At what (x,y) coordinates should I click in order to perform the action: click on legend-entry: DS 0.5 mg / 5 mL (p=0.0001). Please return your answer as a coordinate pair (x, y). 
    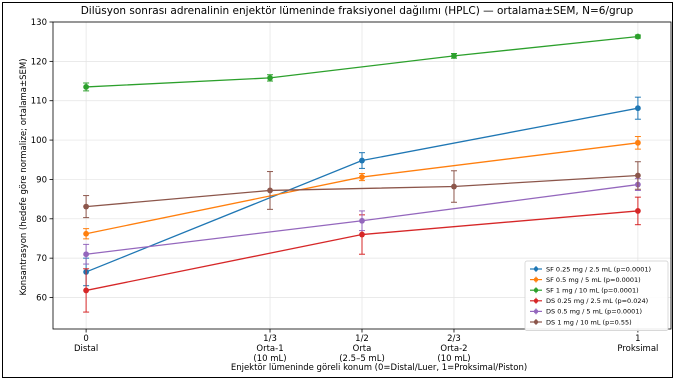
    Looking at the image, I should click on (586, 312).